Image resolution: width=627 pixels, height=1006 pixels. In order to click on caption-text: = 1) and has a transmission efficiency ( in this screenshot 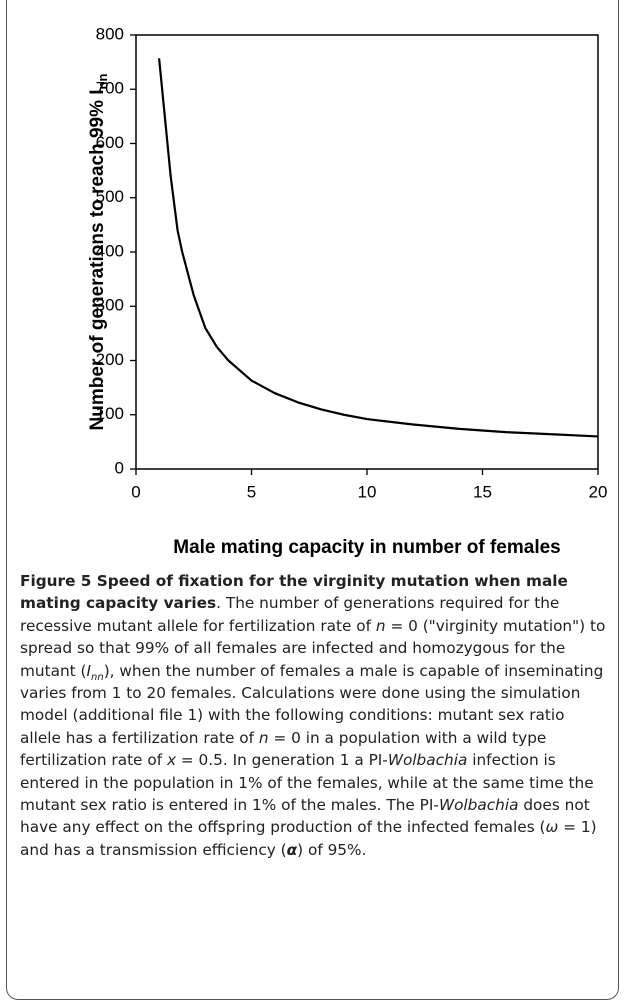, I will do `click(308, 838)`.